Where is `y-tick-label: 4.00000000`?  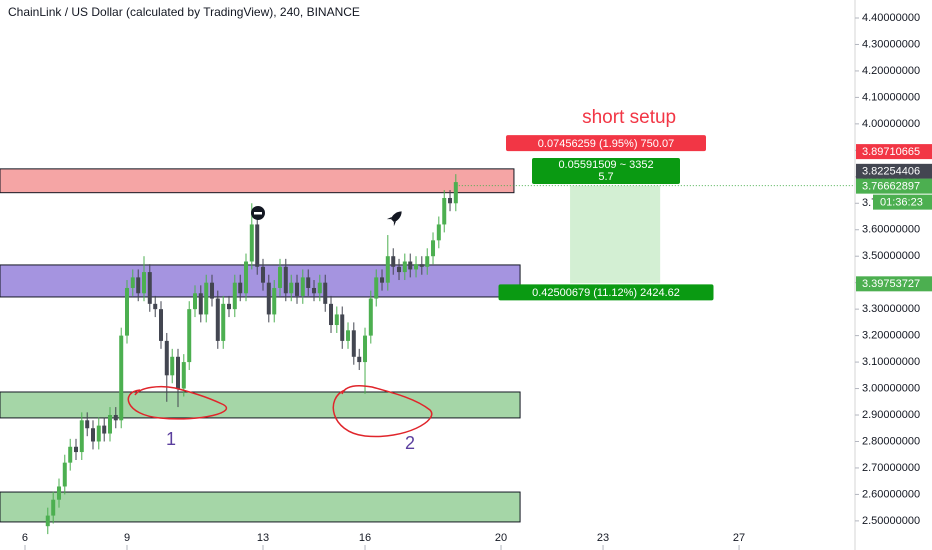 y-tick-label: 4.00000000 is located at coordinates (891, 124).